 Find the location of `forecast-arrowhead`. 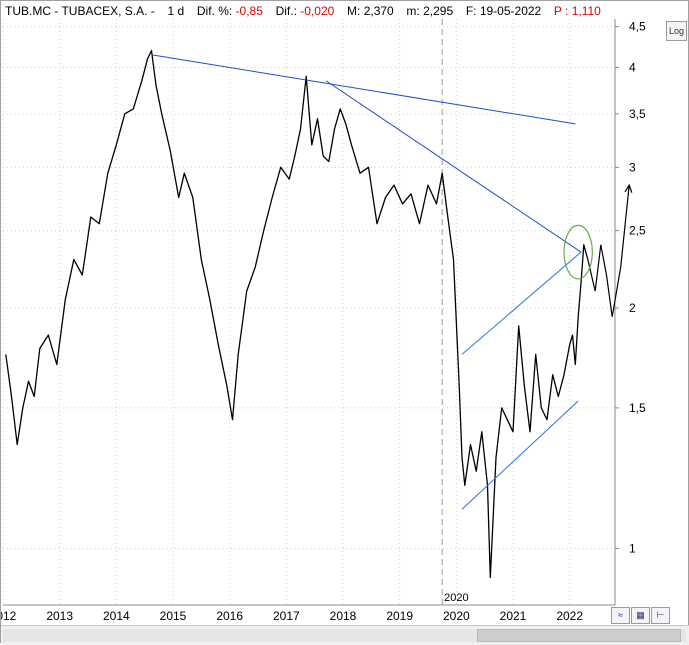

forecast-arrowhead is located at coordinates (628, 188).